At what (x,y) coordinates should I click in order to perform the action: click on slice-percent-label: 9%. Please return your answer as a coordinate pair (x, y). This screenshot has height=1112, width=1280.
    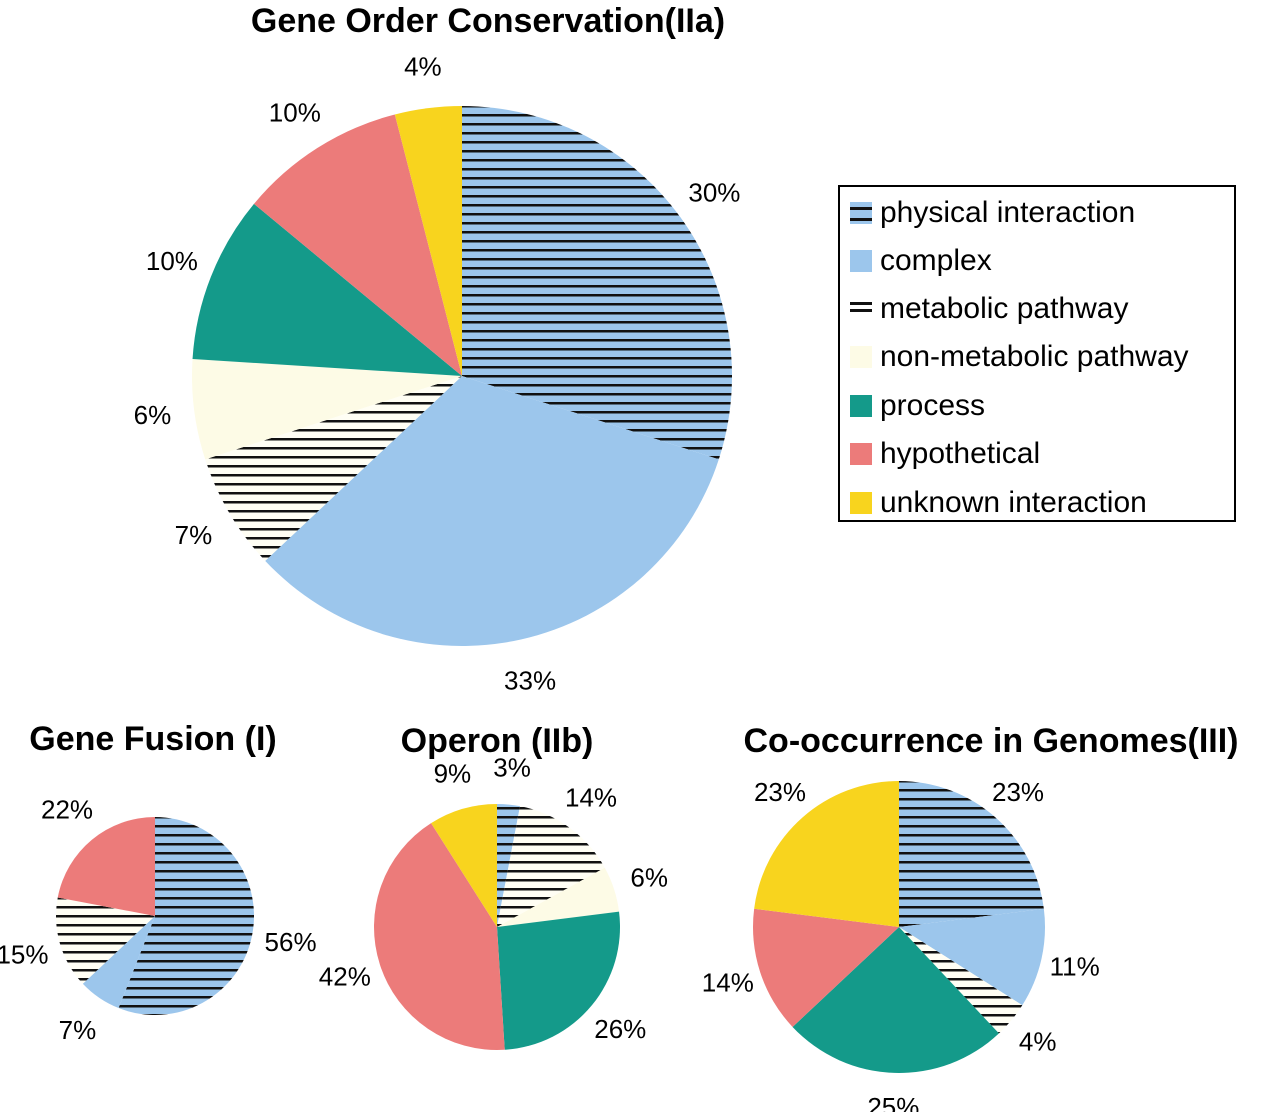
    Looking at the image, I should click on (453, 773).